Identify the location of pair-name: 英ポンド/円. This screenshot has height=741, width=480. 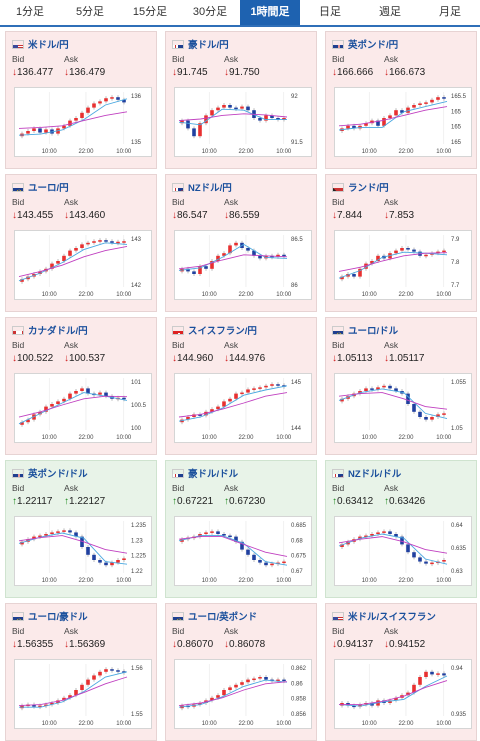
(373, 45).